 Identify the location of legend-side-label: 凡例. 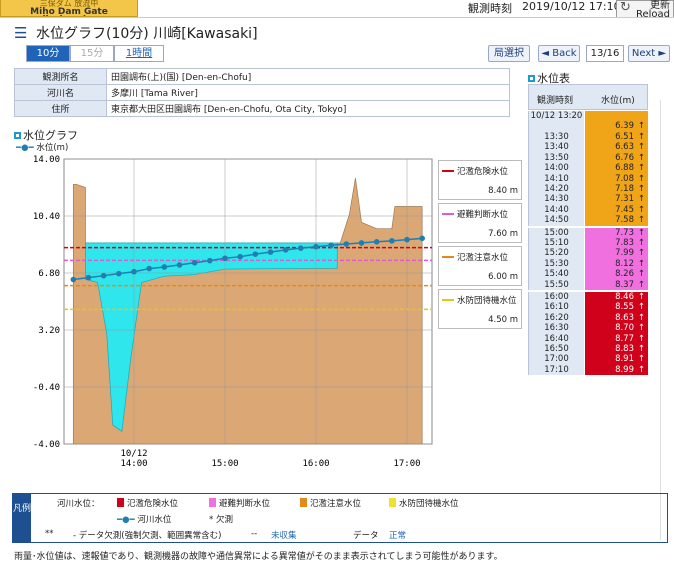
(22, 518).